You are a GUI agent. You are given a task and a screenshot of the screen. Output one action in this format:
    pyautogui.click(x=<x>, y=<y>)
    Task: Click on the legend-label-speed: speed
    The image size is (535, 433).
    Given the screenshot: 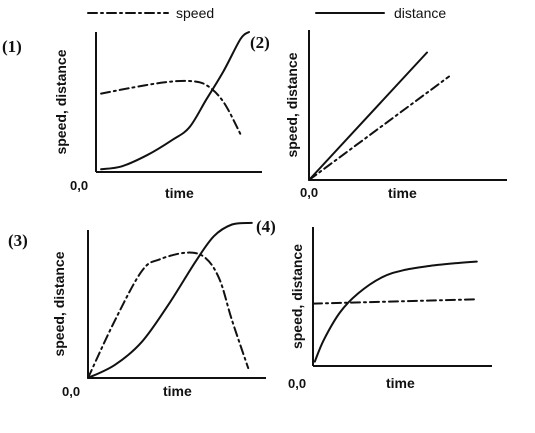 What is the action you would take?
    pyautogui.click(x=195, y=13)
    